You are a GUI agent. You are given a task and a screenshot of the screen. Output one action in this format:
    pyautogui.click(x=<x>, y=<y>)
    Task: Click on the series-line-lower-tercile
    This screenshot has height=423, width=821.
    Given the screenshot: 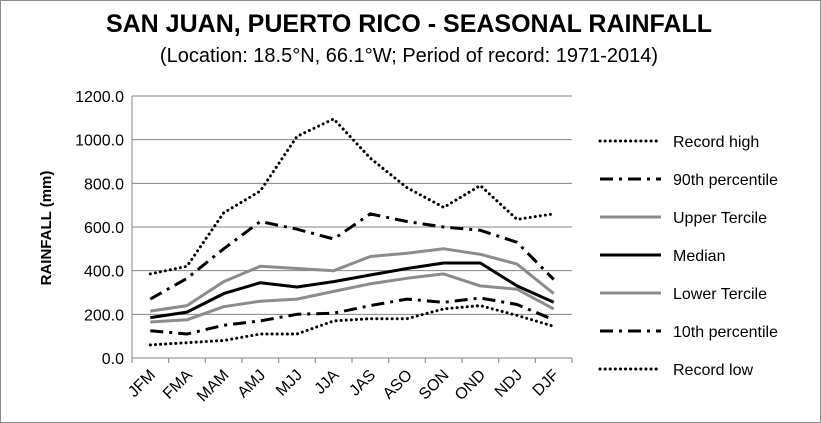 What is the action you would take?
    pyautogui.click(x=352, y=298)
    